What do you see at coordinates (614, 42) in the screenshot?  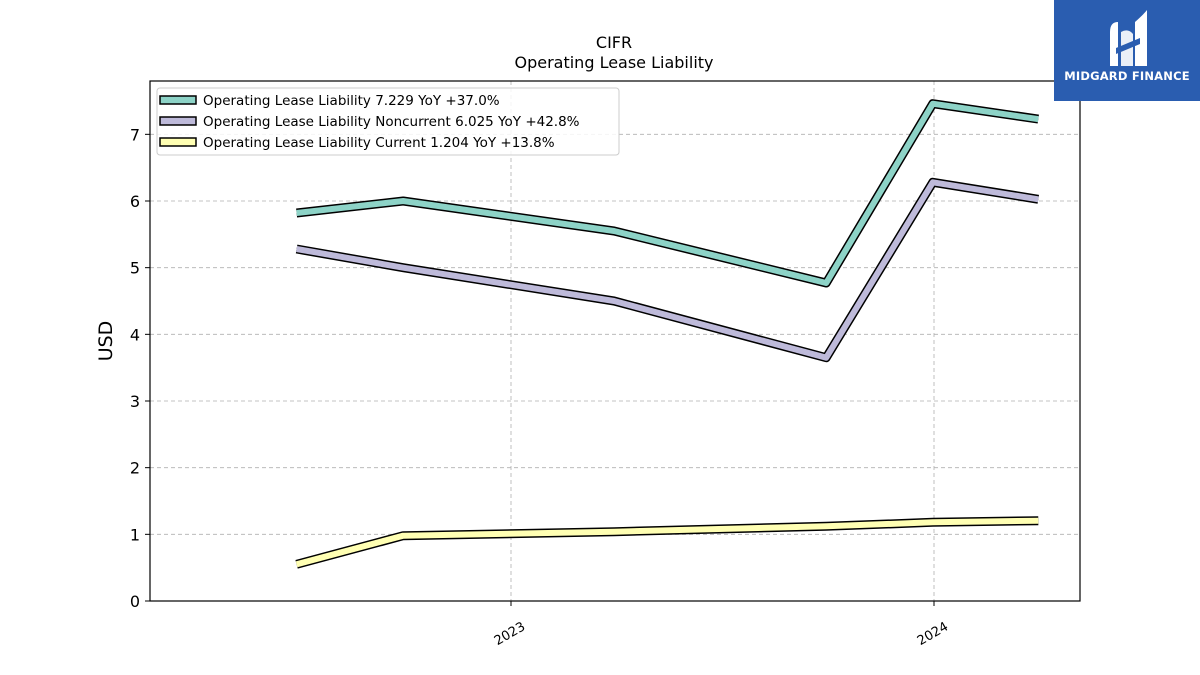 I see `chart-title: CIFR` at bounding box center [614, 42].